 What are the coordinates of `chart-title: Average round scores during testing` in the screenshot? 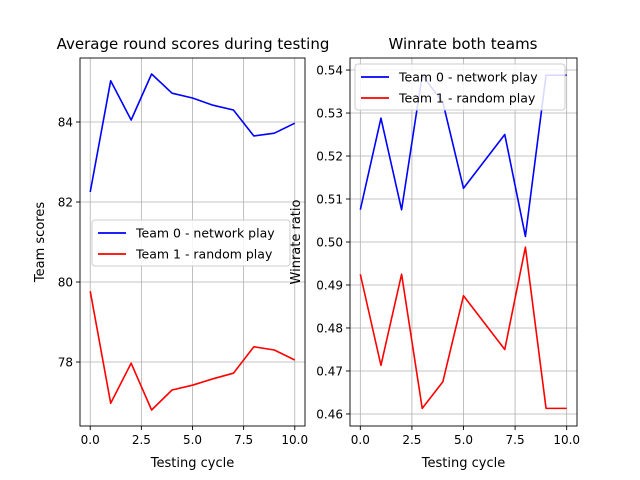 It's located at (193, 44).